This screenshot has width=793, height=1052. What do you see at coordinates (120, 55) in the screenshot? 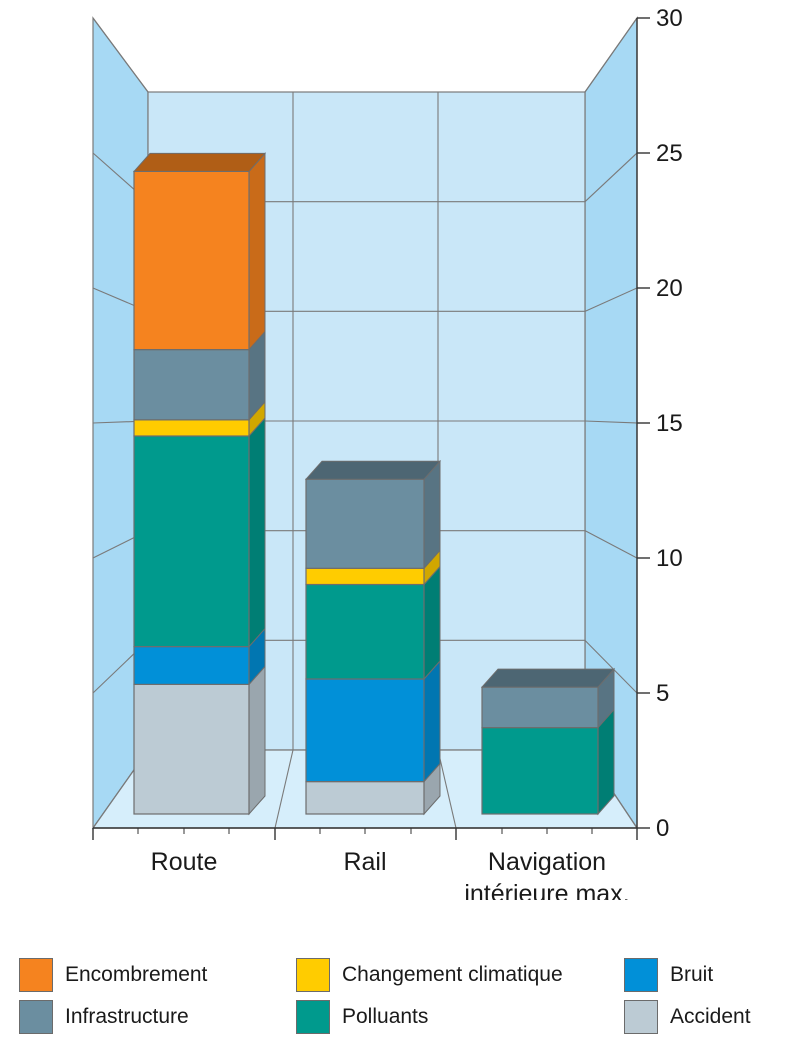
I see `gridline-left` at bounding box center [120, 55].